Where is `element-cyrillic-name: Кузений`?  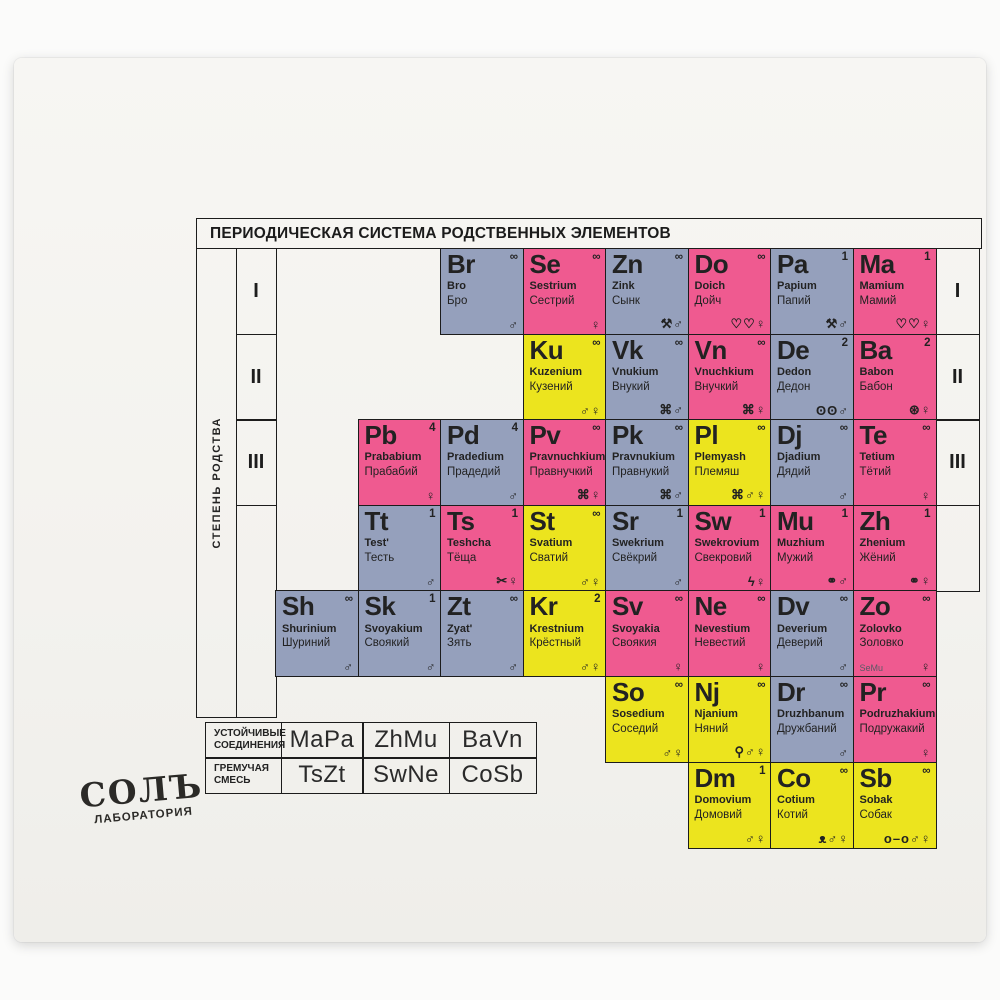
element-cyrillic-name: Кузений is located at coordinates (551, 386).